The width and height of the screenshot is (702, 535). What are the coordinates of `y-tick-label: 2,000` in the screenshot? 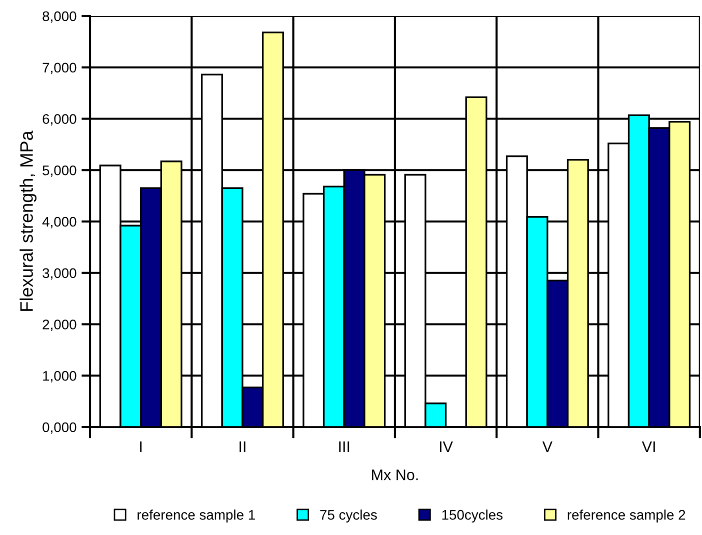 It's located at (59, 326).